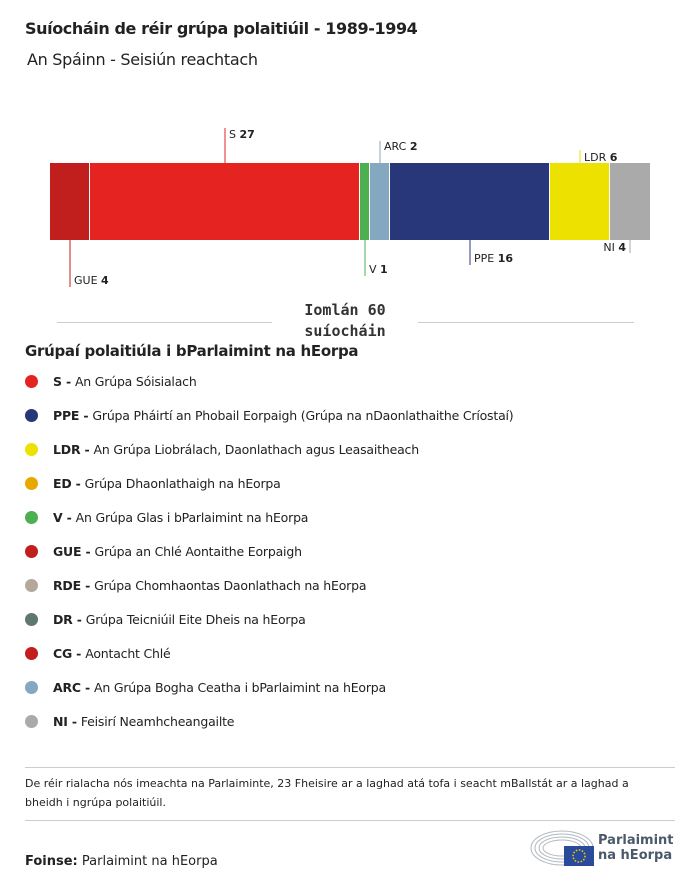 This screenshot has height=888, width=700. I want to click on bar-segment-LDR, so click(579, 201).